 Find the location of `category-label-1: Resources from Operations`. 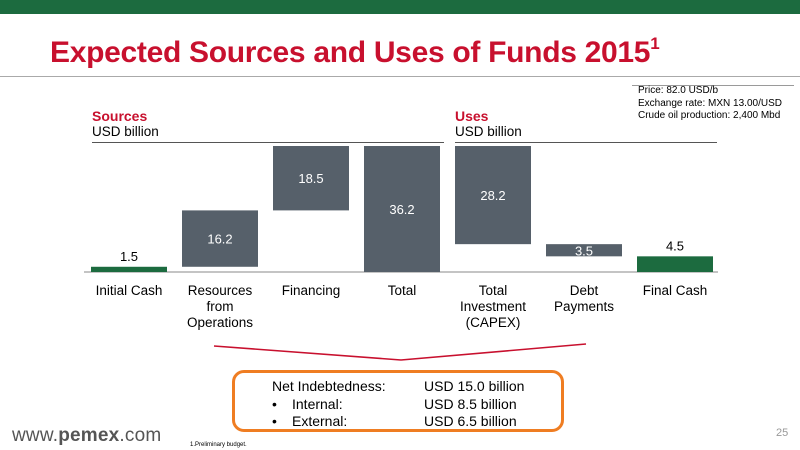

category-label-1: Resources from Operations is located at coordinates (220, 306).